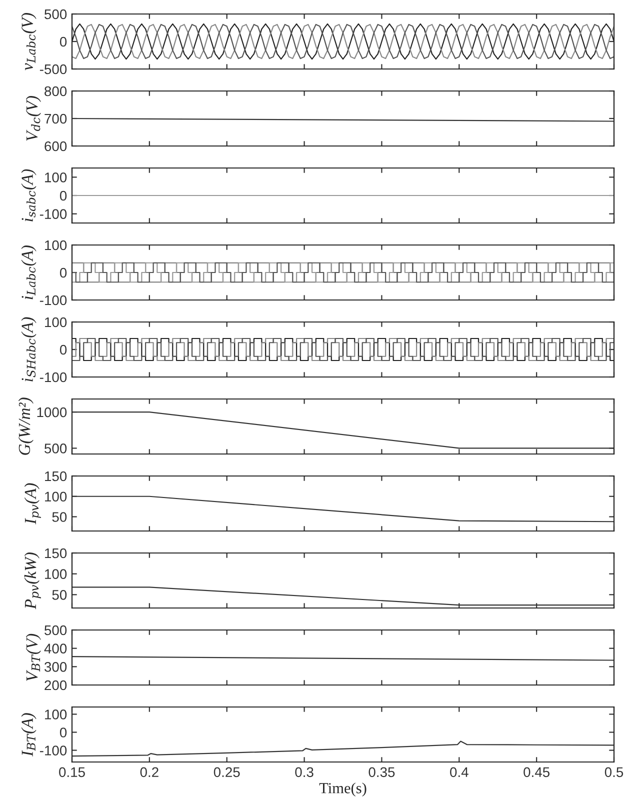 This screenshot has height=804, width=632. Describe the element at coordinates (55, 146) in the screenshot. I see `y-tick-label: 600` at that location.